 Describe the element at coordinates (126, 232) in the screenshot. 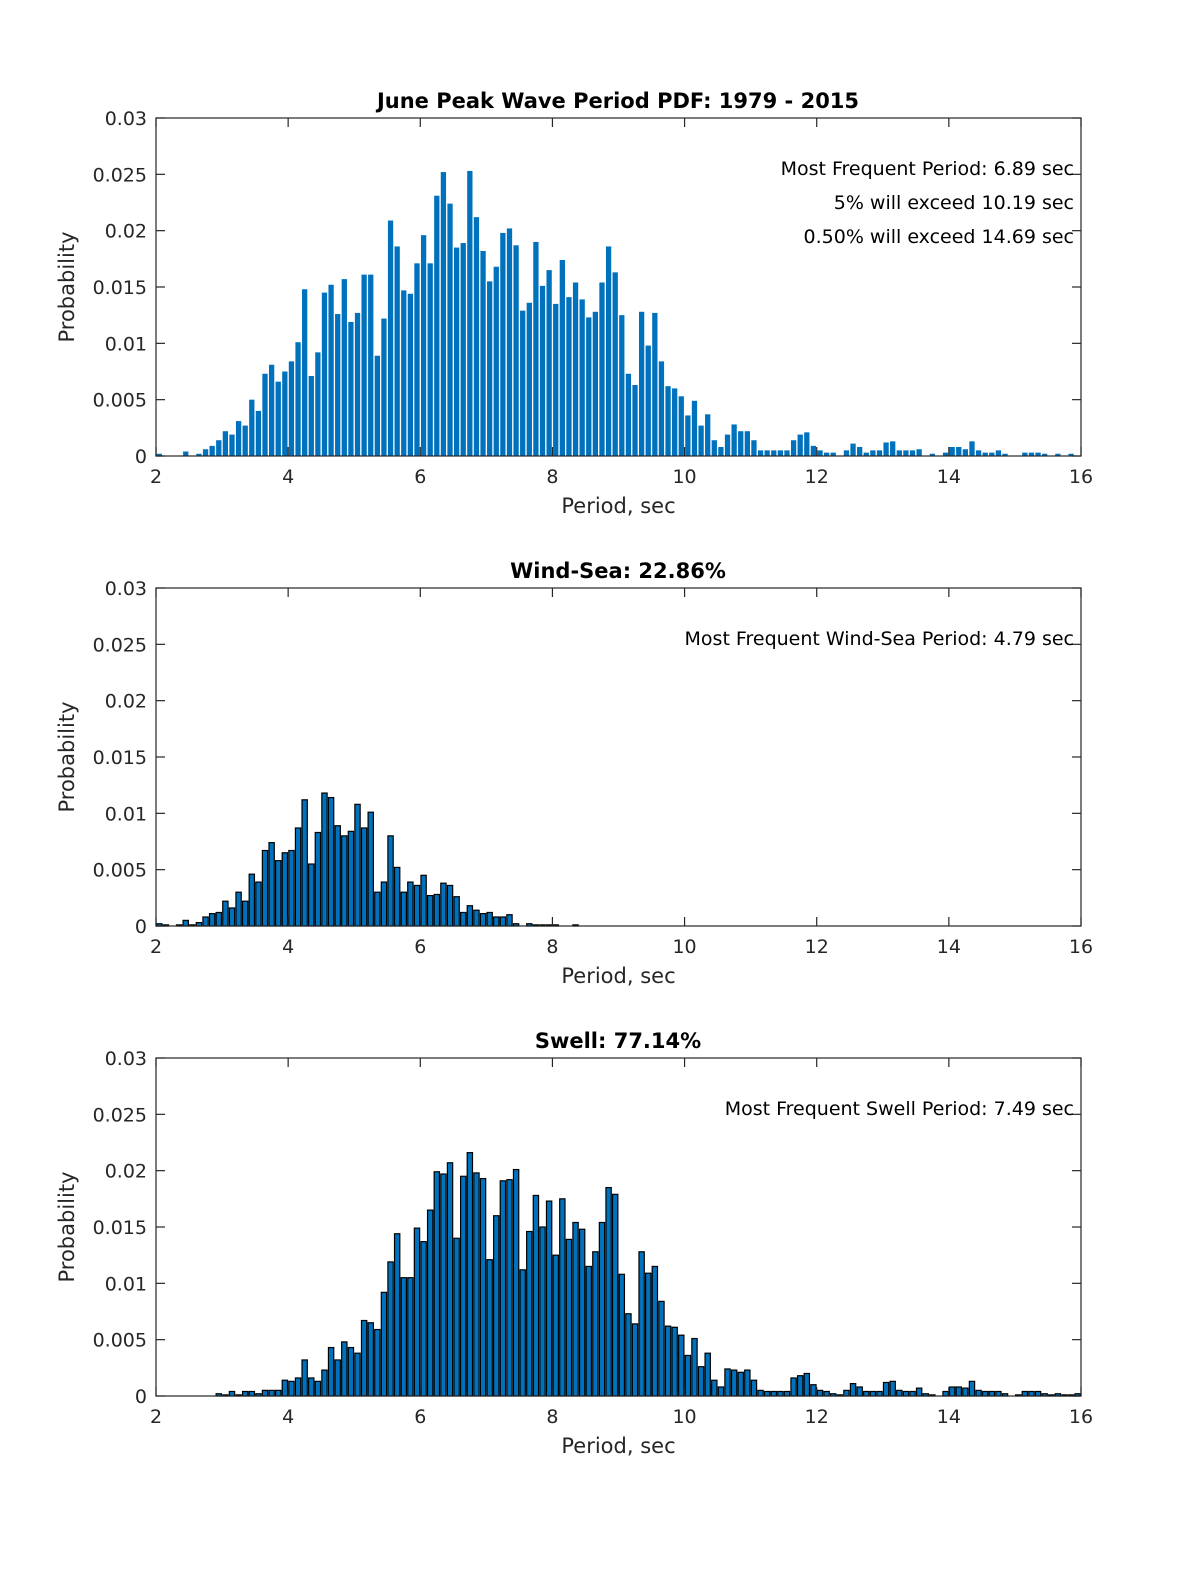

I see `y-tick-label: 0.02` at that location.